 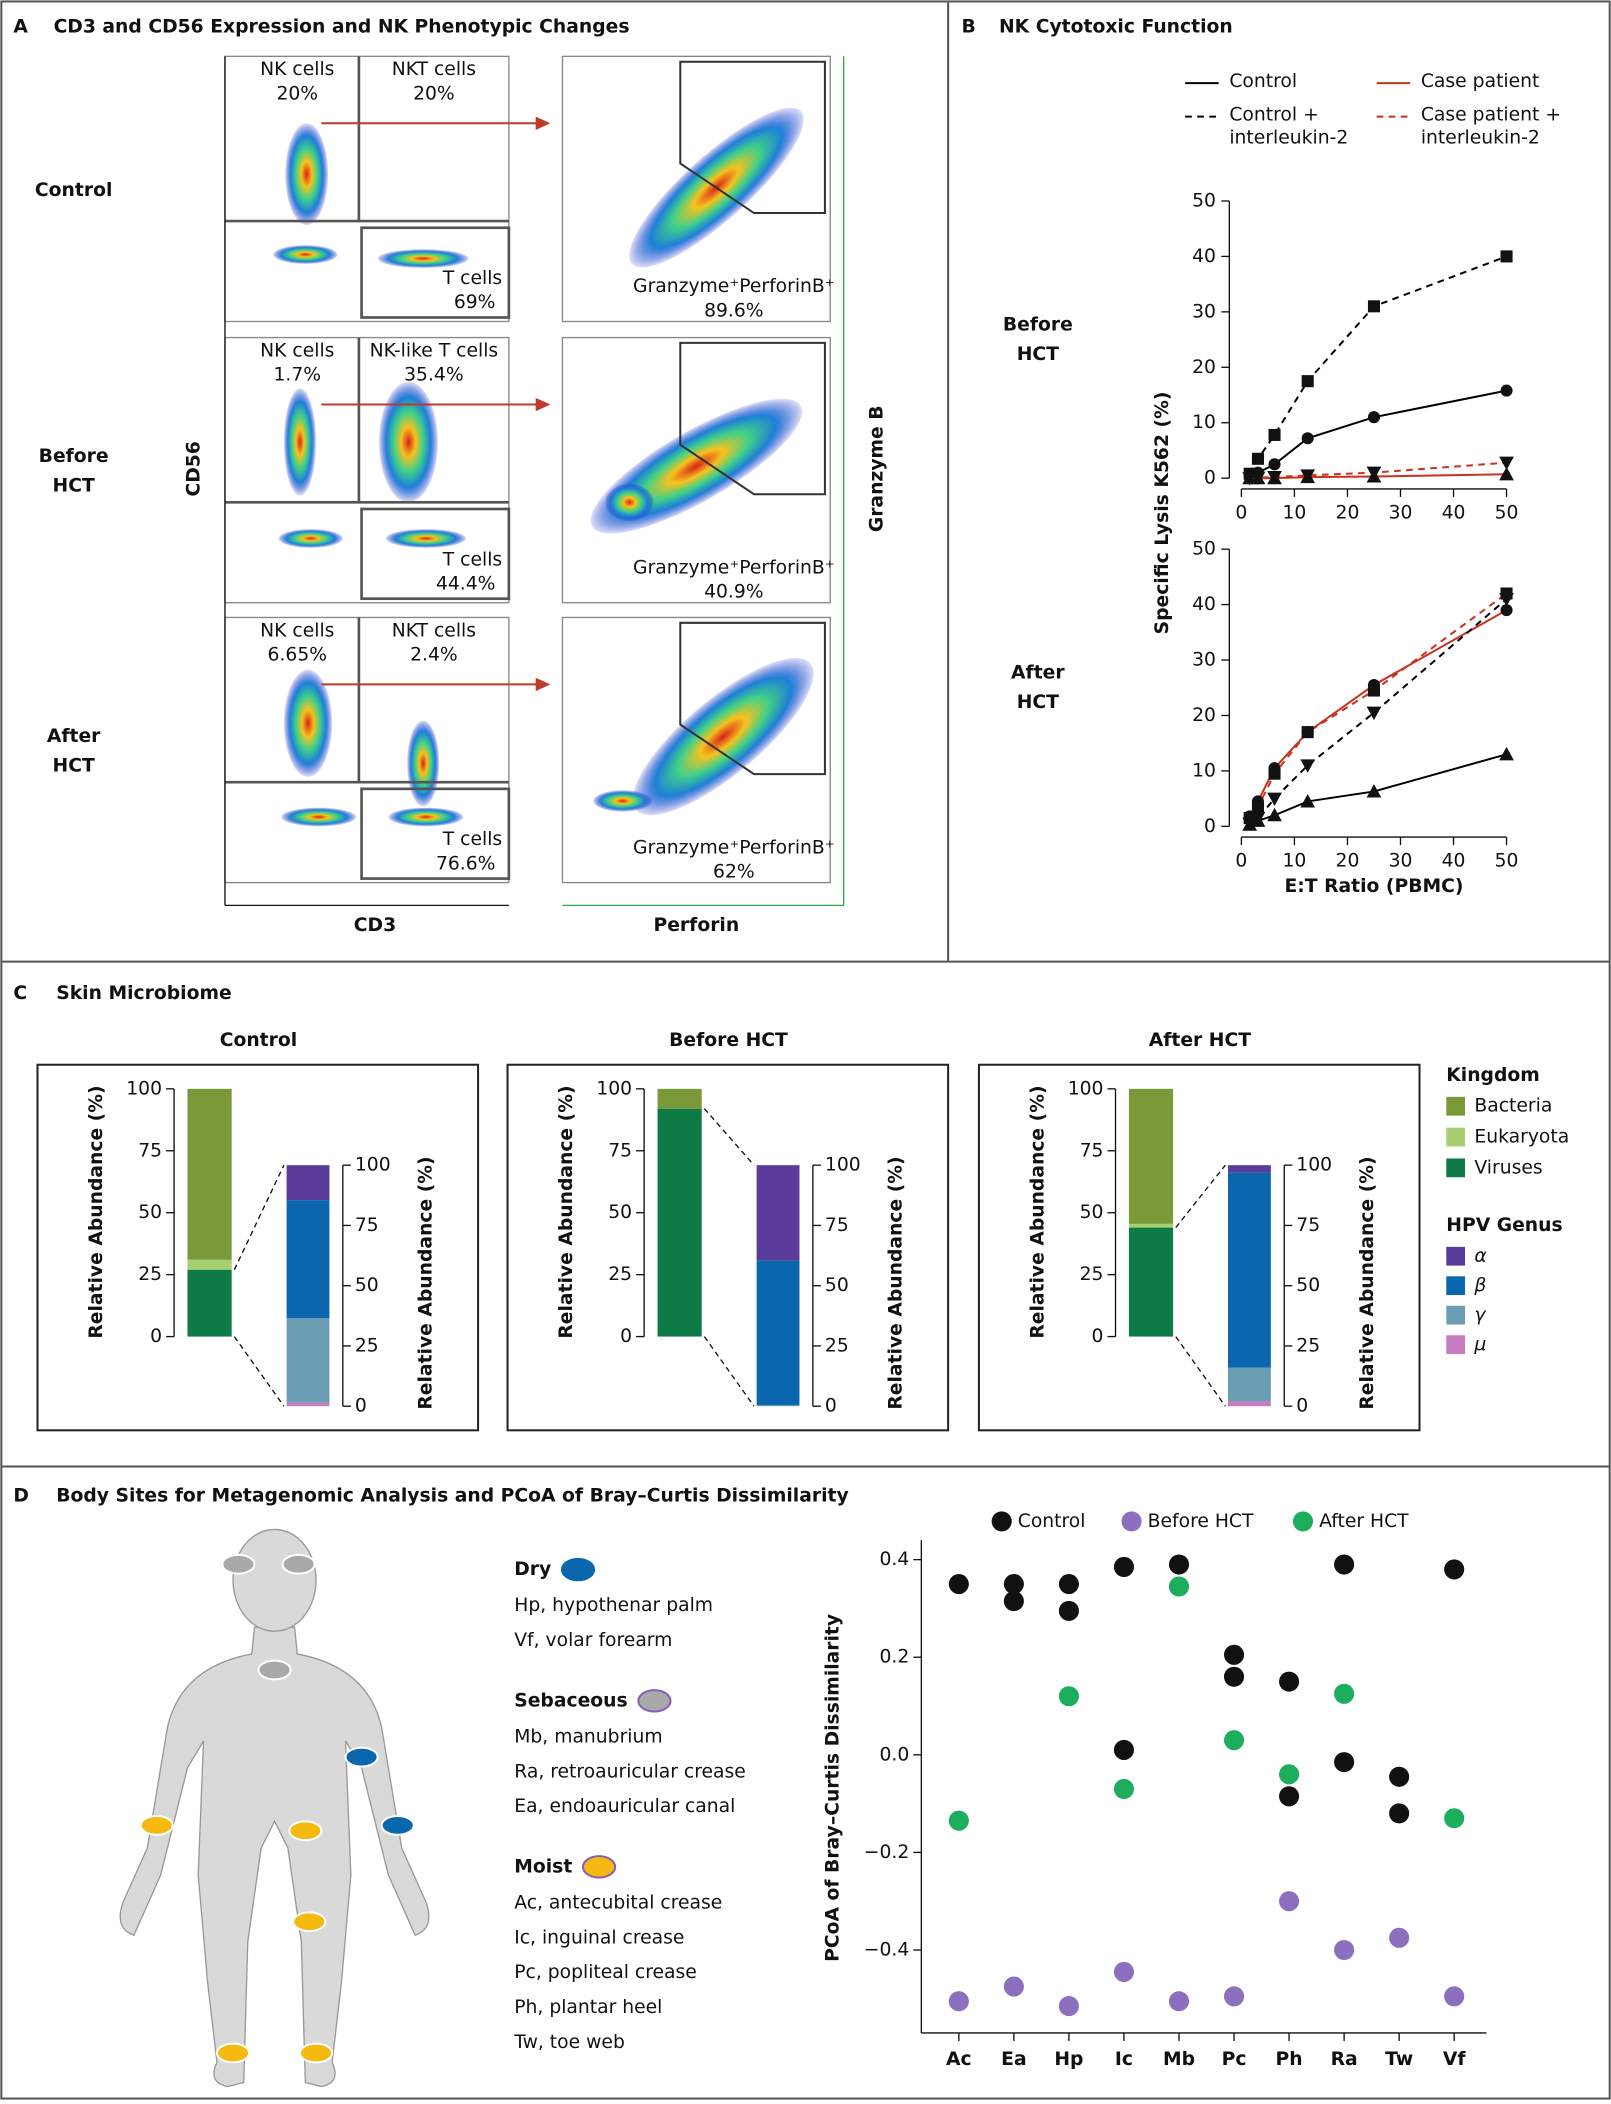 What do you see at coordinates (434, 654) in the screenshot?
I see `label: 2.4%` at bounding box center [434, 654].